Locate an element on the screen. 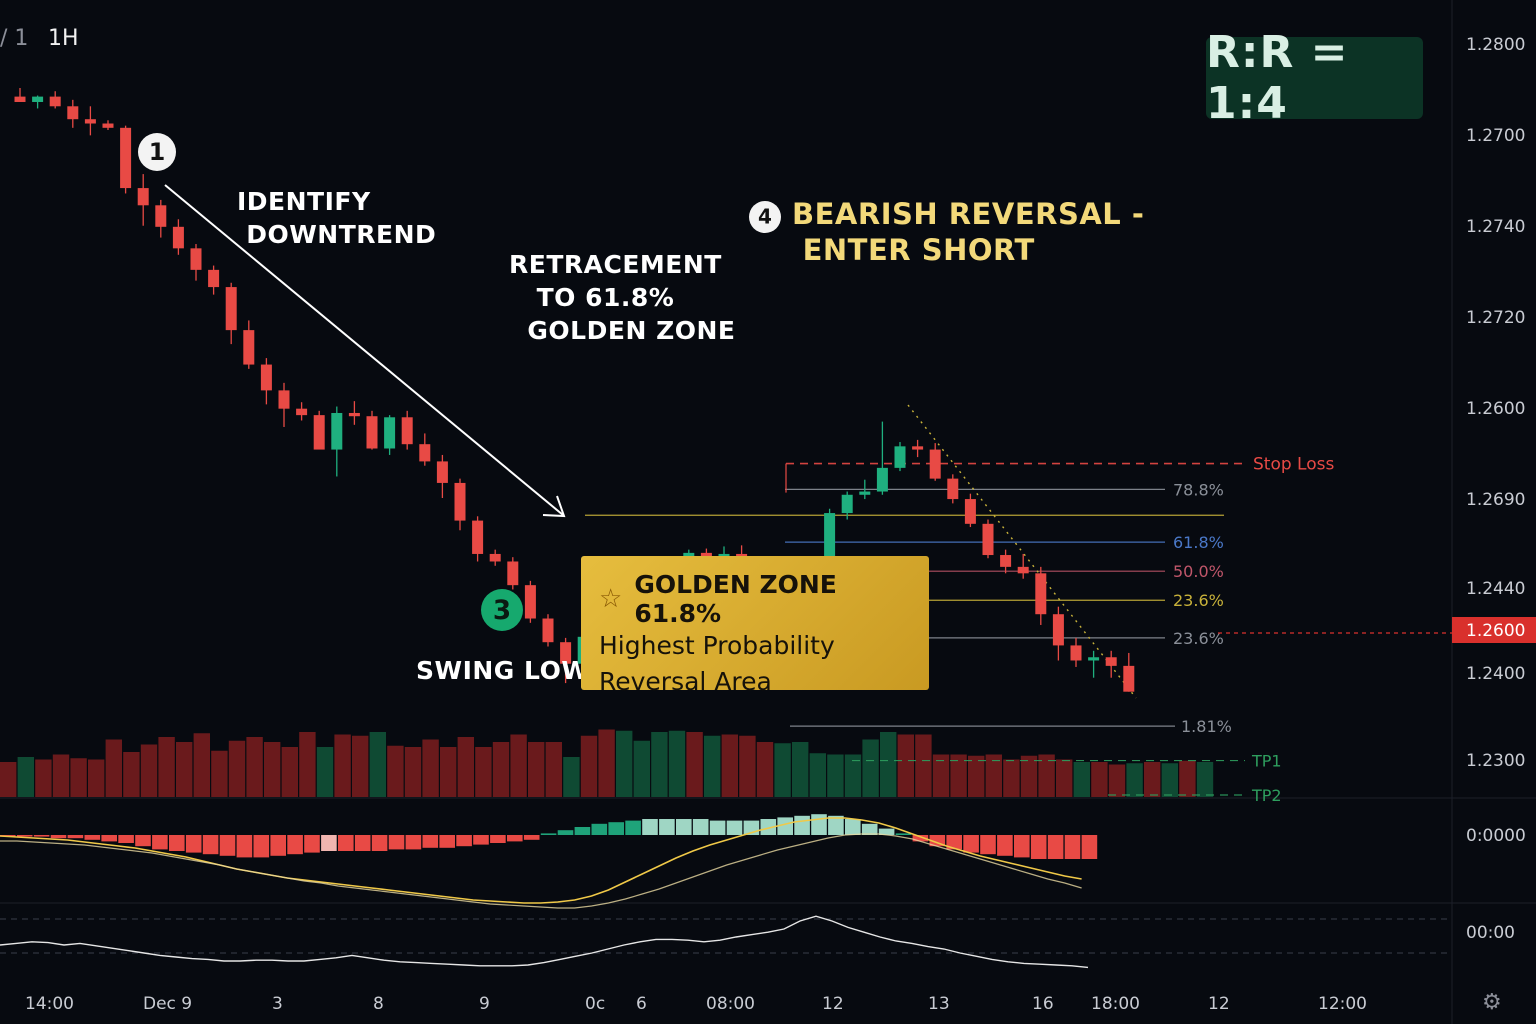  time-axis-label: 08:00 is located at coordinates (730, 1004).